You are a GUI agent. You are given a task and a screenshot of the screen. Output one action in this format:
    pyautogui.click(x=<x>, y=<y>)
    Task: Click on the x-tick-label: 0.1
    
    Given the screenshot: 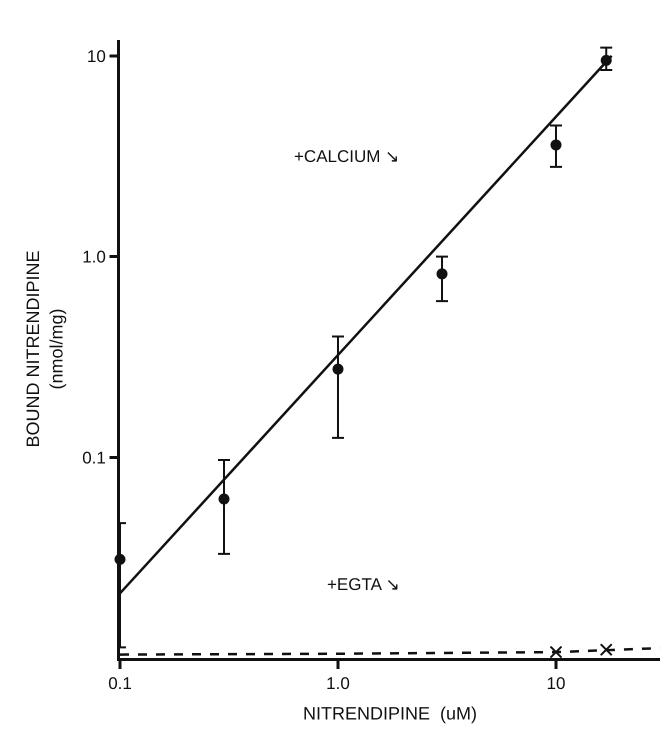 What is the action you would take?
    pyautogui.click(x=120, y=684)
    